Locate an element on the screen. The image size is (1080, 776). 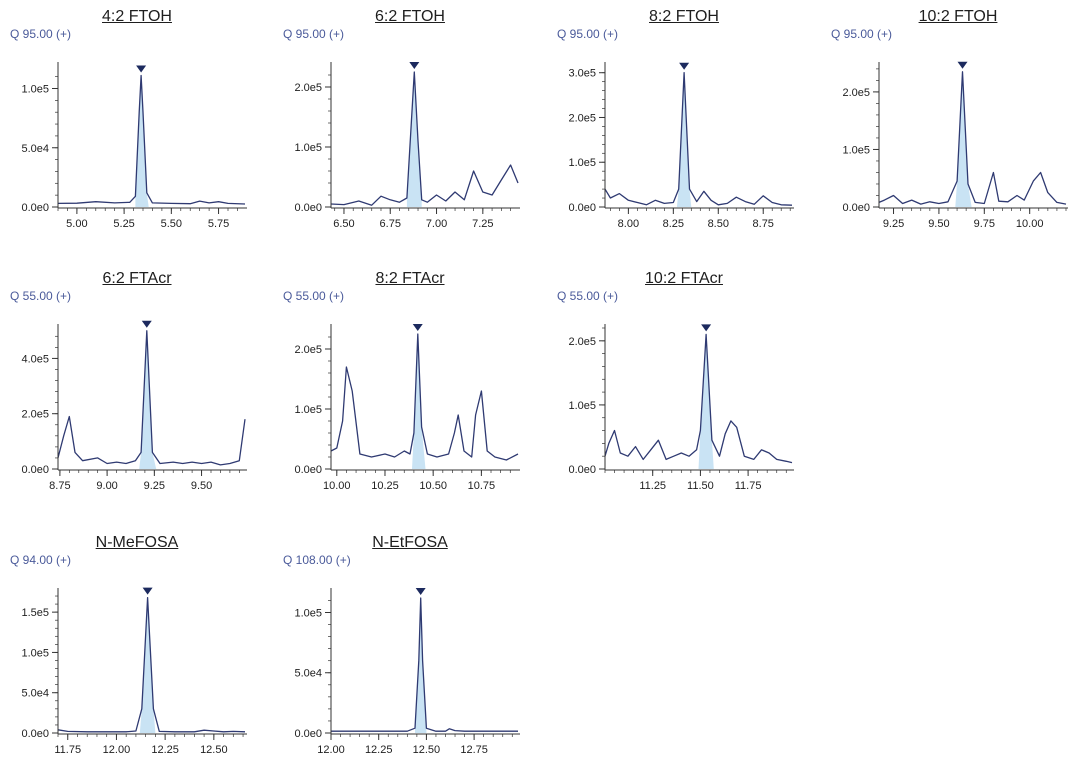
x-tick-label: 5.50 is located at coordinates (171, 224).